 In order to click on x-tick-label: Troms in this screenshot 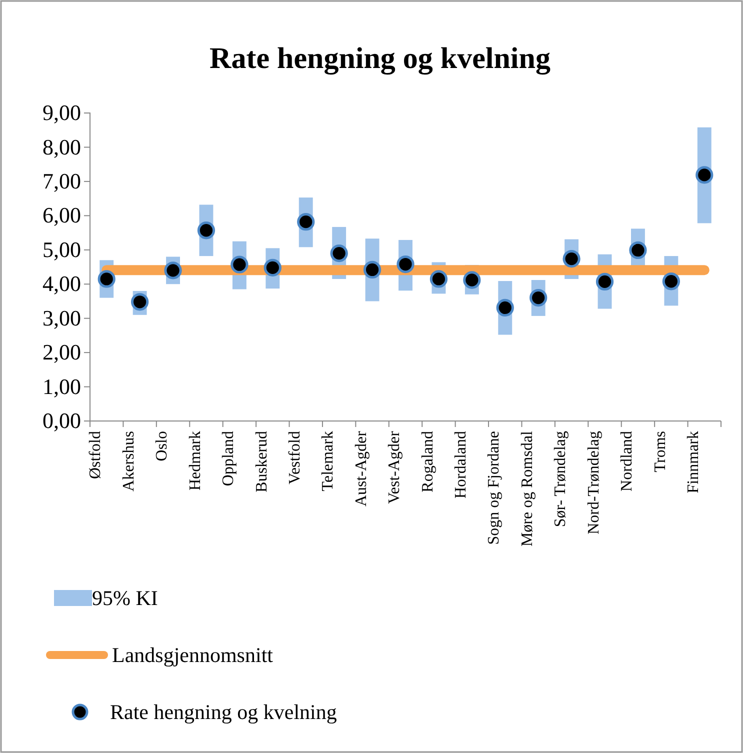, I will do `click(660, 451)`.